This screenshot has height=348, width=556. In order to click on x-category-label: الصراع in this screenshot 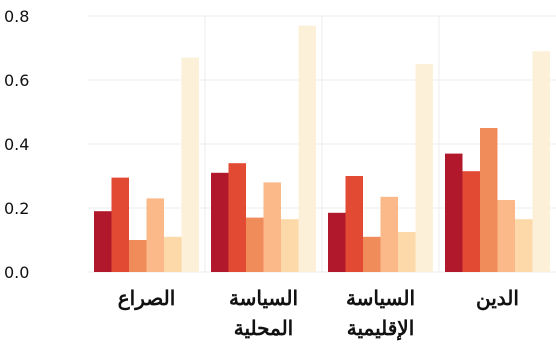, I will do `click(147, 298)`.